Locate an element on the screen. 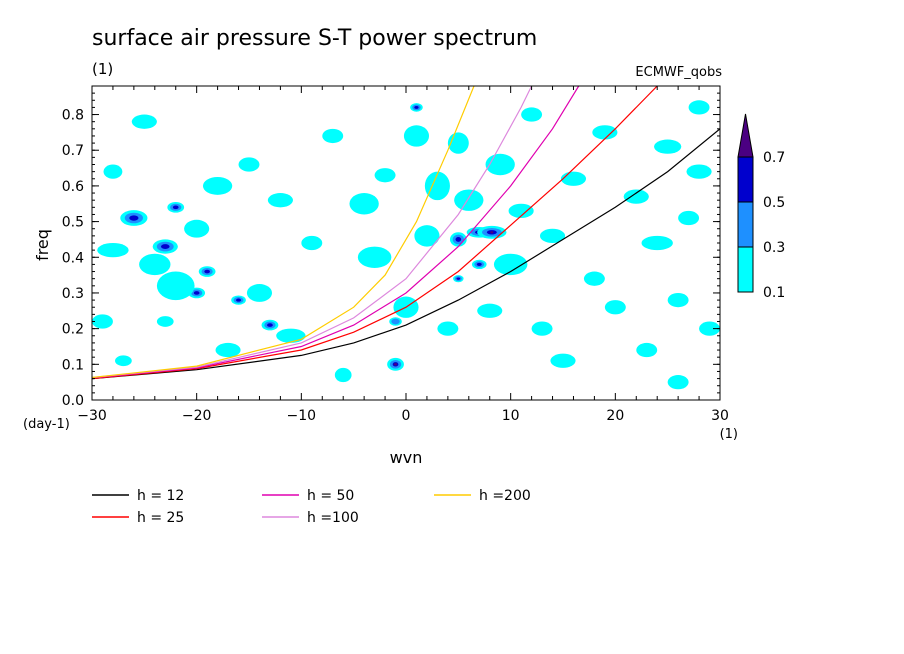 The height and width of the screenshot is (654, 904). colorbar-label: 0.7 is located at coordinates (774, 158).